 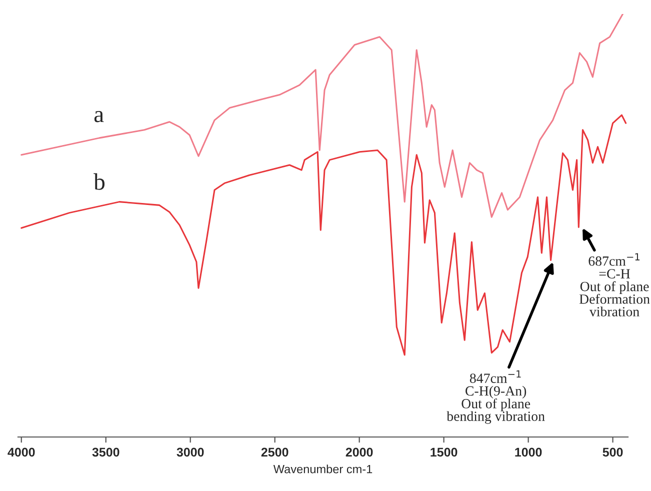 What do you see at coordinates (99, 181) in the screenshot?
I see `series-label: b` at bounding box center [99, 181].